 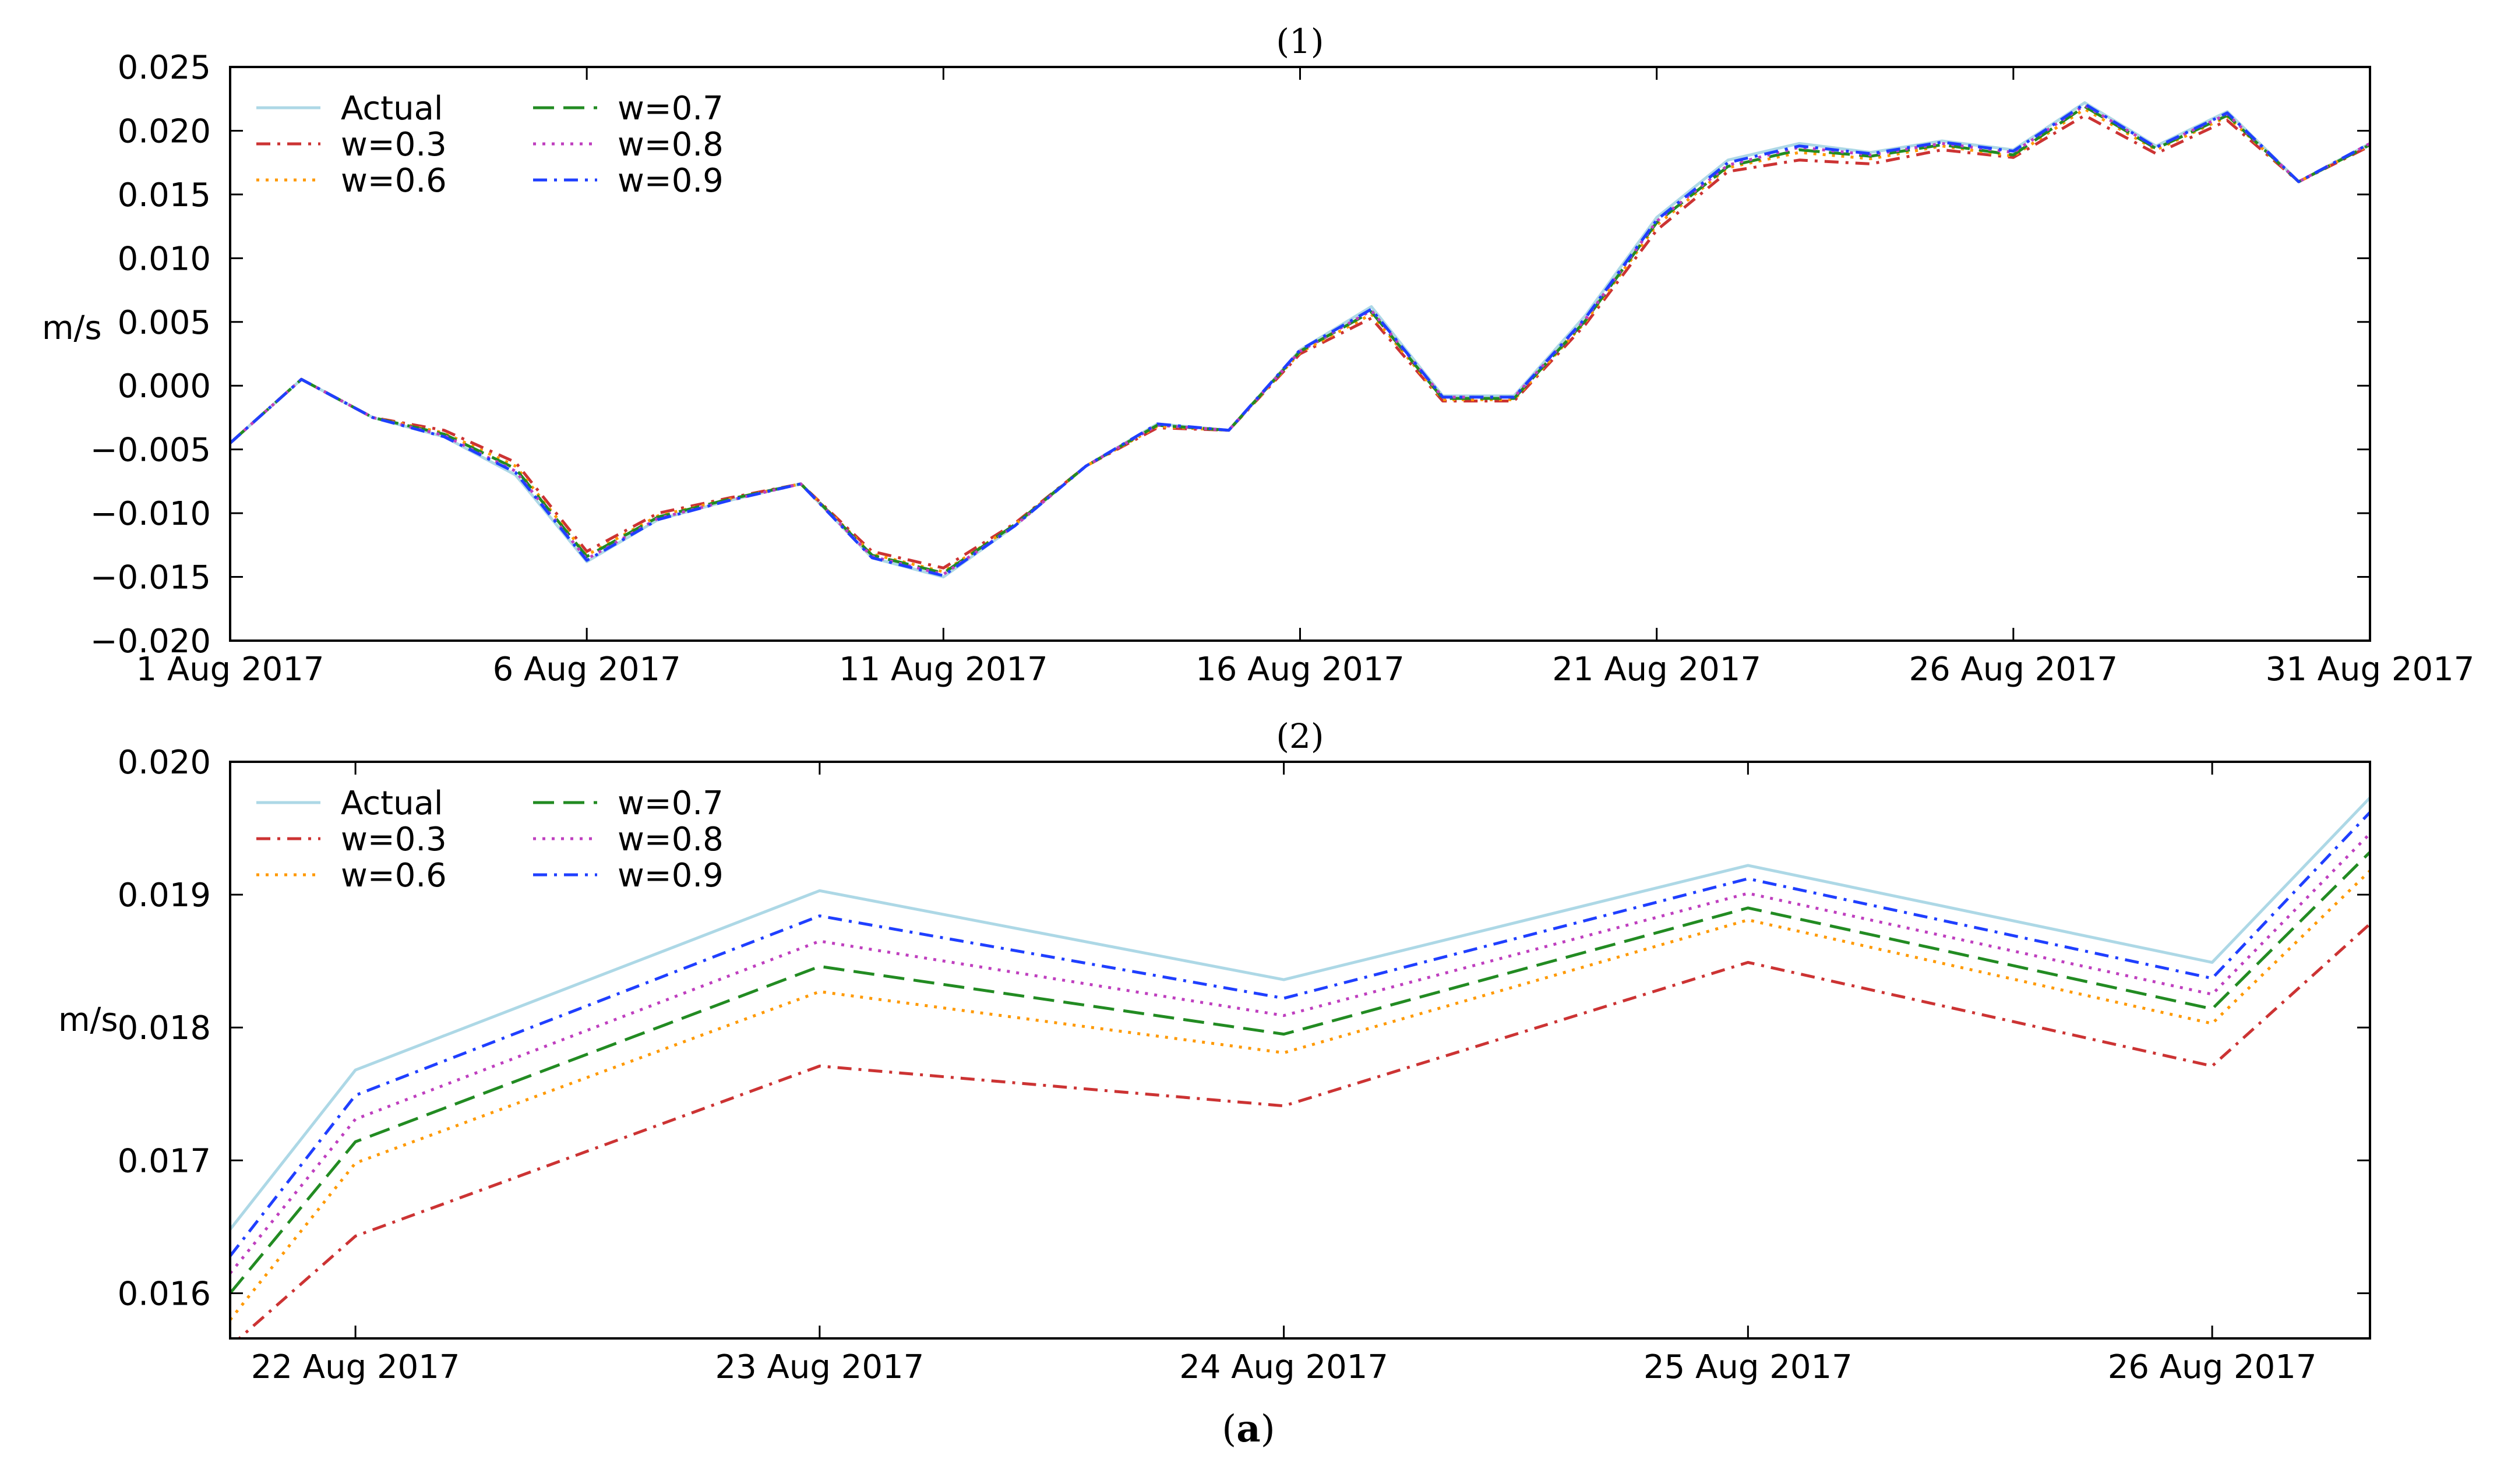 What do you see at coordinates (164, 1294) in the screenshot?
I see `y-tick-label: 0.016` at bounding box center [164, 1294].